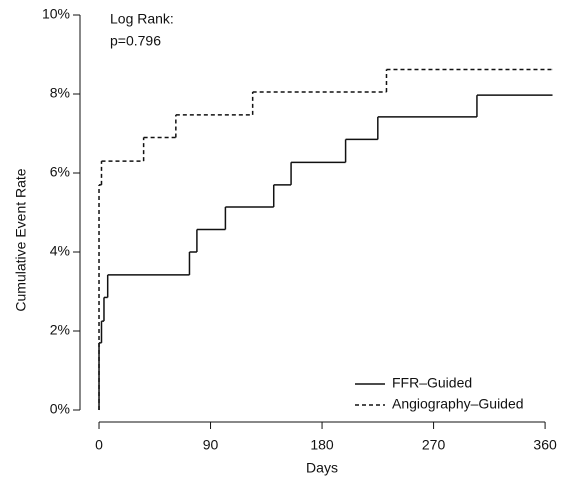 This screenshot has height=479, width=567. What do you see at coordinates (60, 330) in the screenshot?
I see `y-tick-label: 2%` at bounding box center [60, 330].